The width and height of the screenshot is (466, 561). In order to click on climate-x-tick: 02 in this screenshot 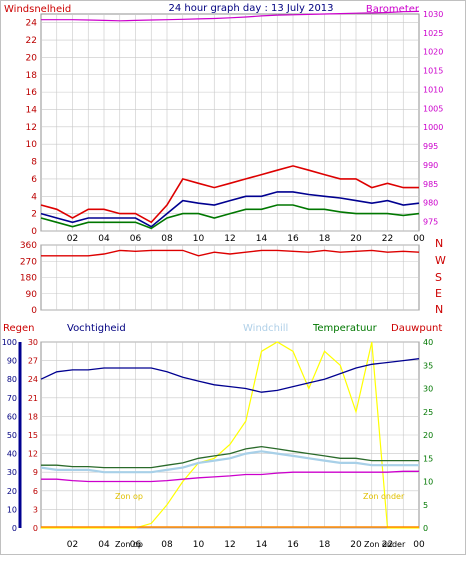, I will do `click(72, 545)`.